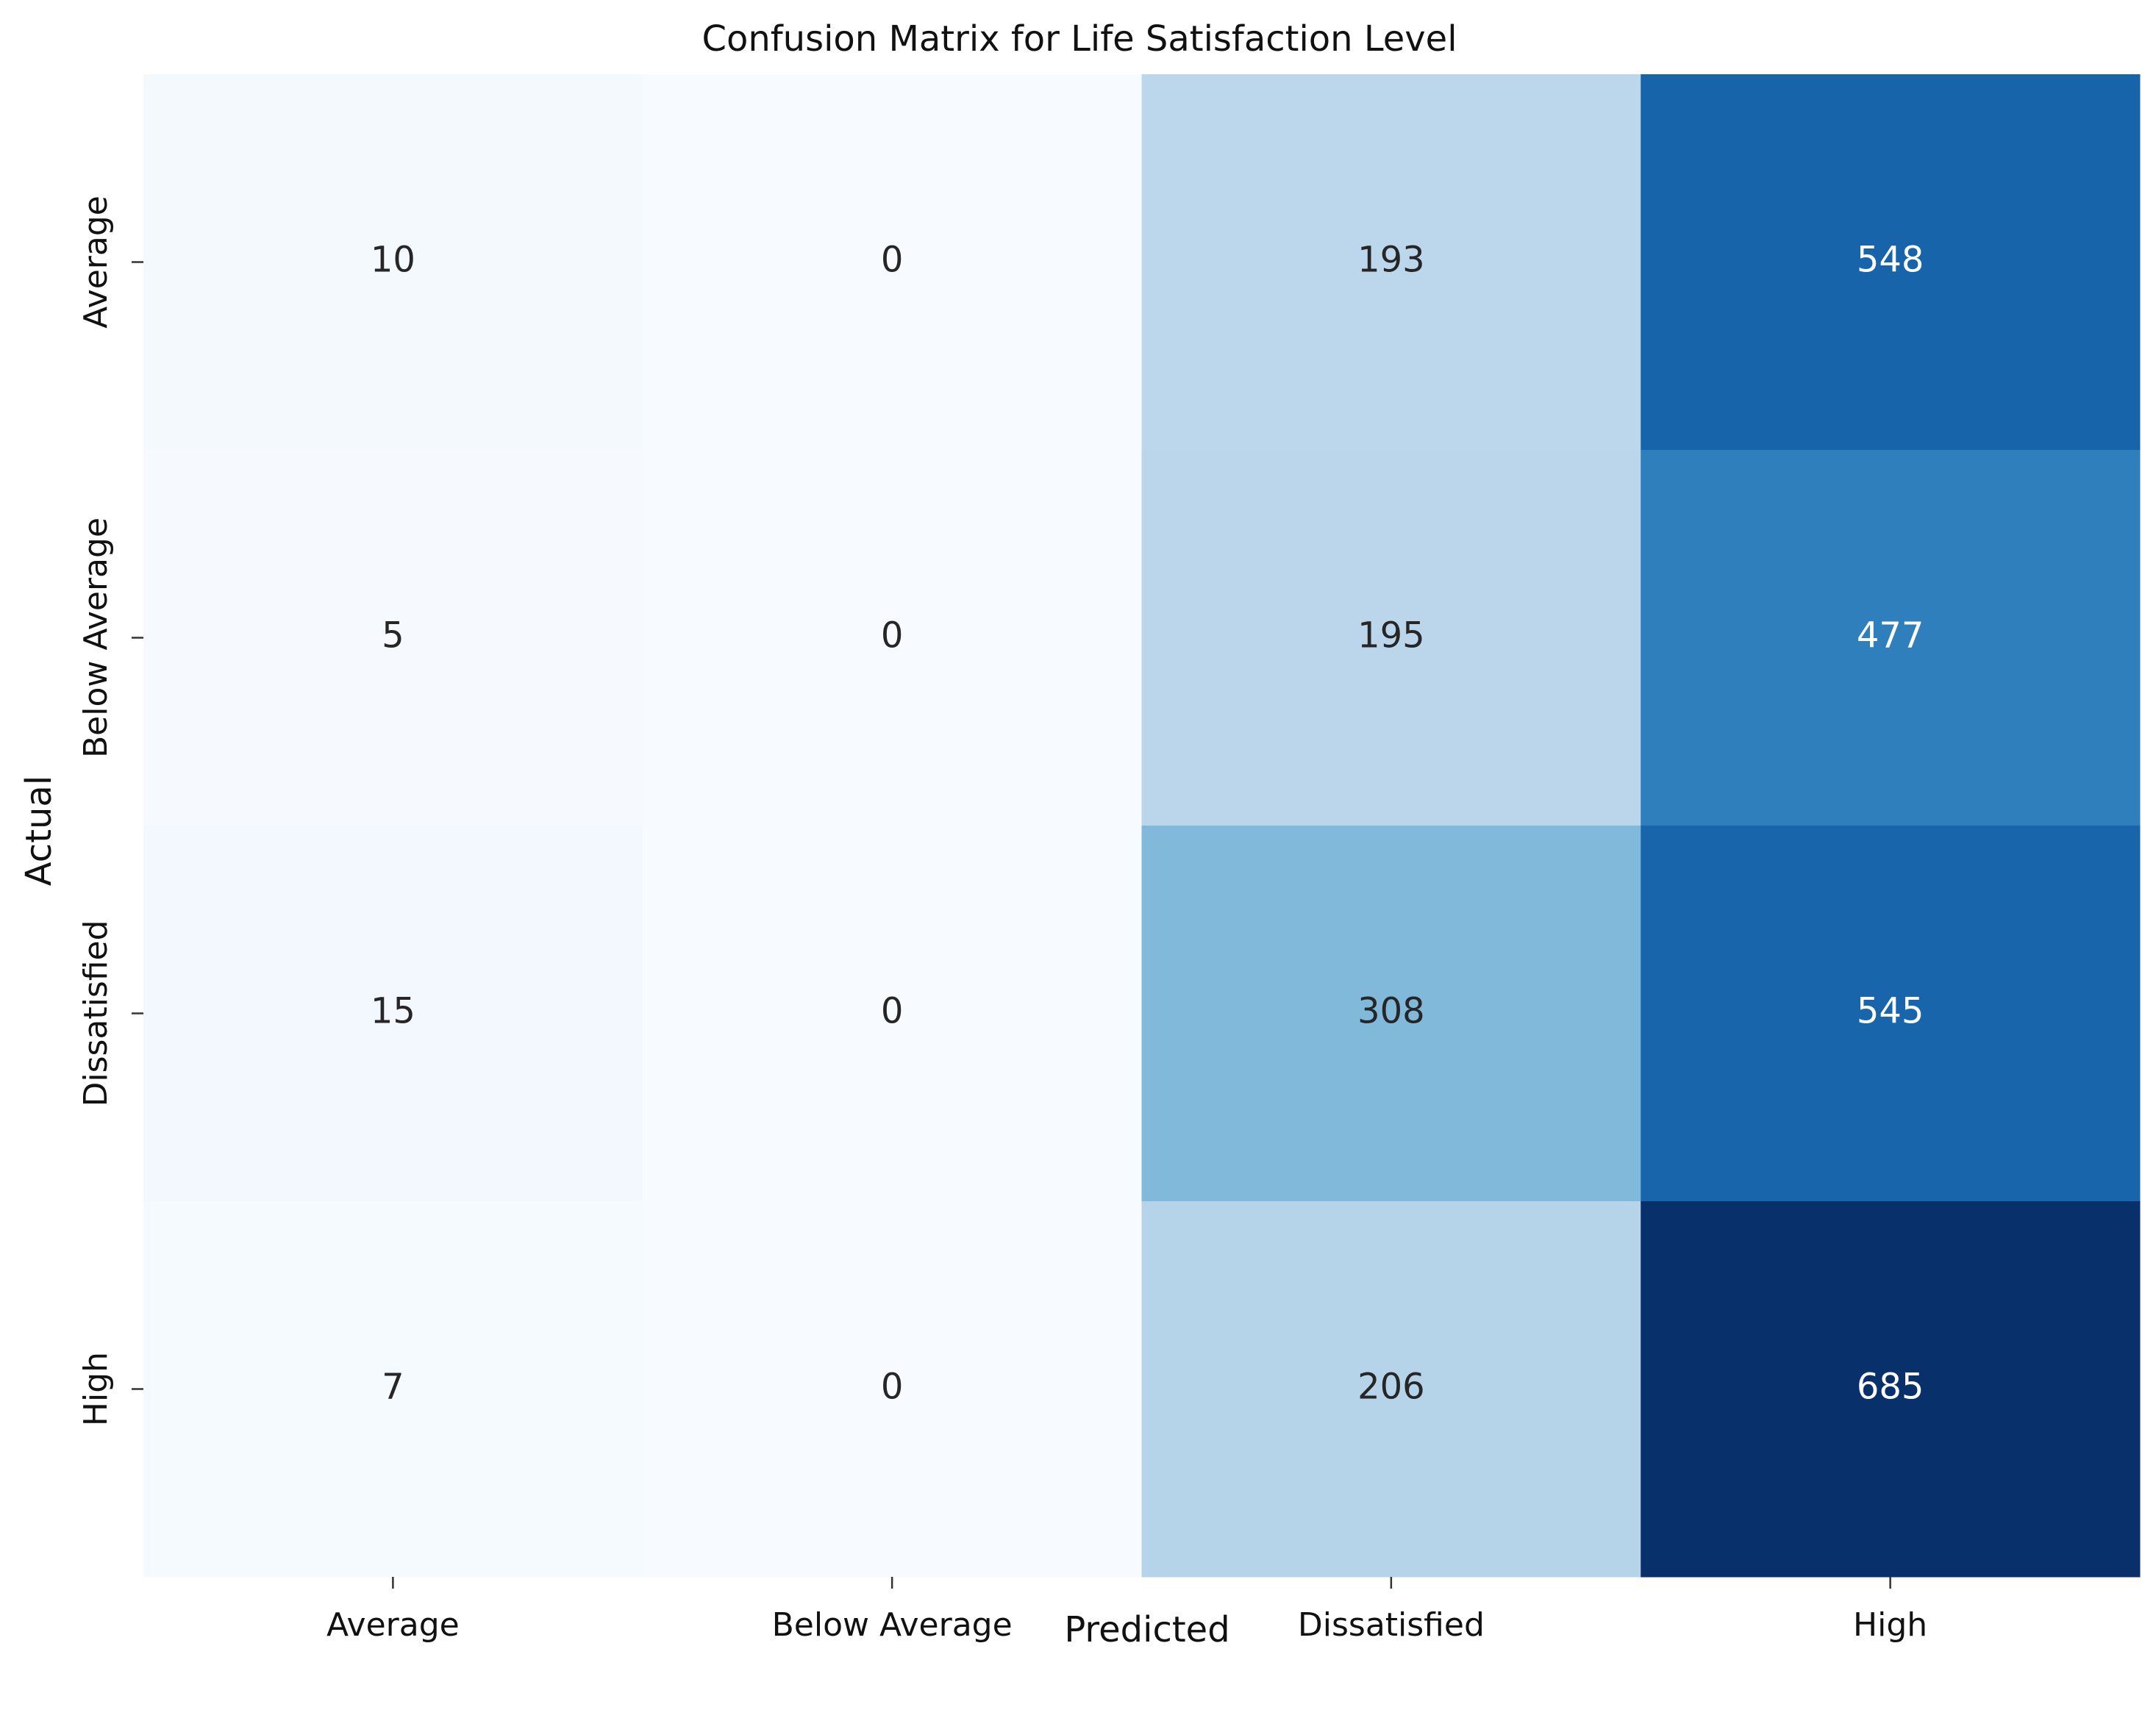  I want to click on heatmap-cell-r1-c3, so click(1891, 638).